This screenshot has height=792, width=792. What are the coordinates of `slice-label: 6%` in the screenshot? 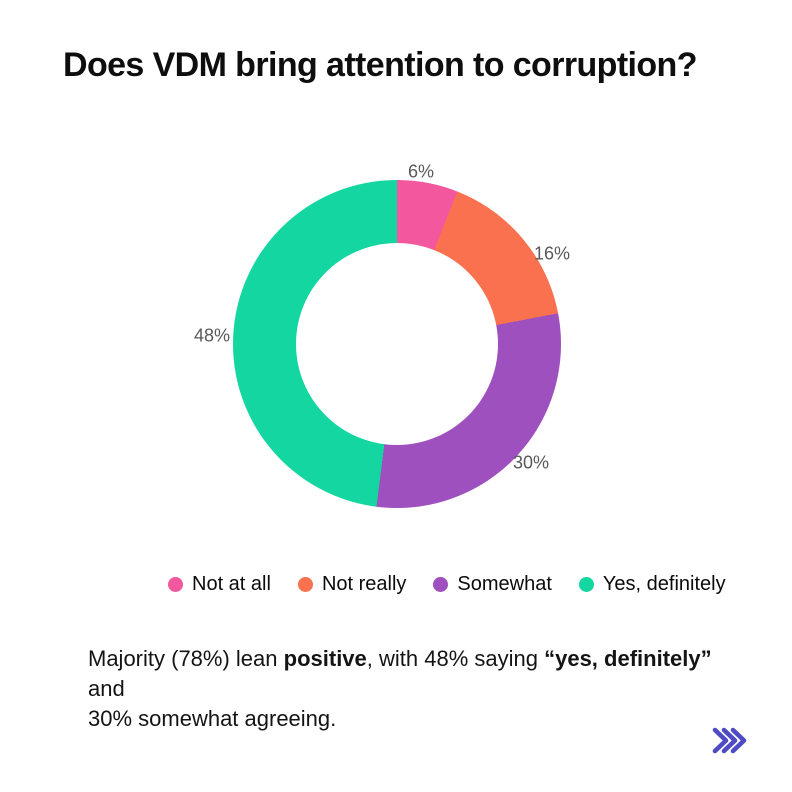 It's located at (421, 171).